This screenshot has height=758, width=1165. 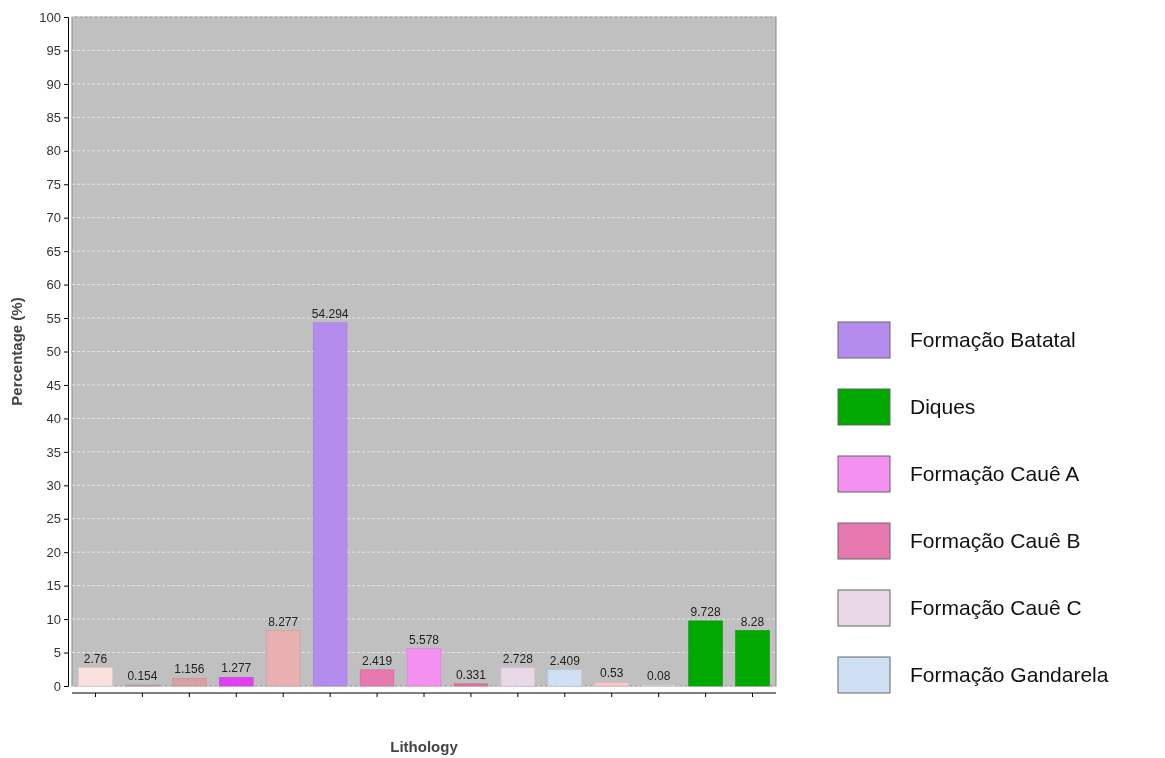 I want to click on data-label: 5.578, so click(x=424, y=639).